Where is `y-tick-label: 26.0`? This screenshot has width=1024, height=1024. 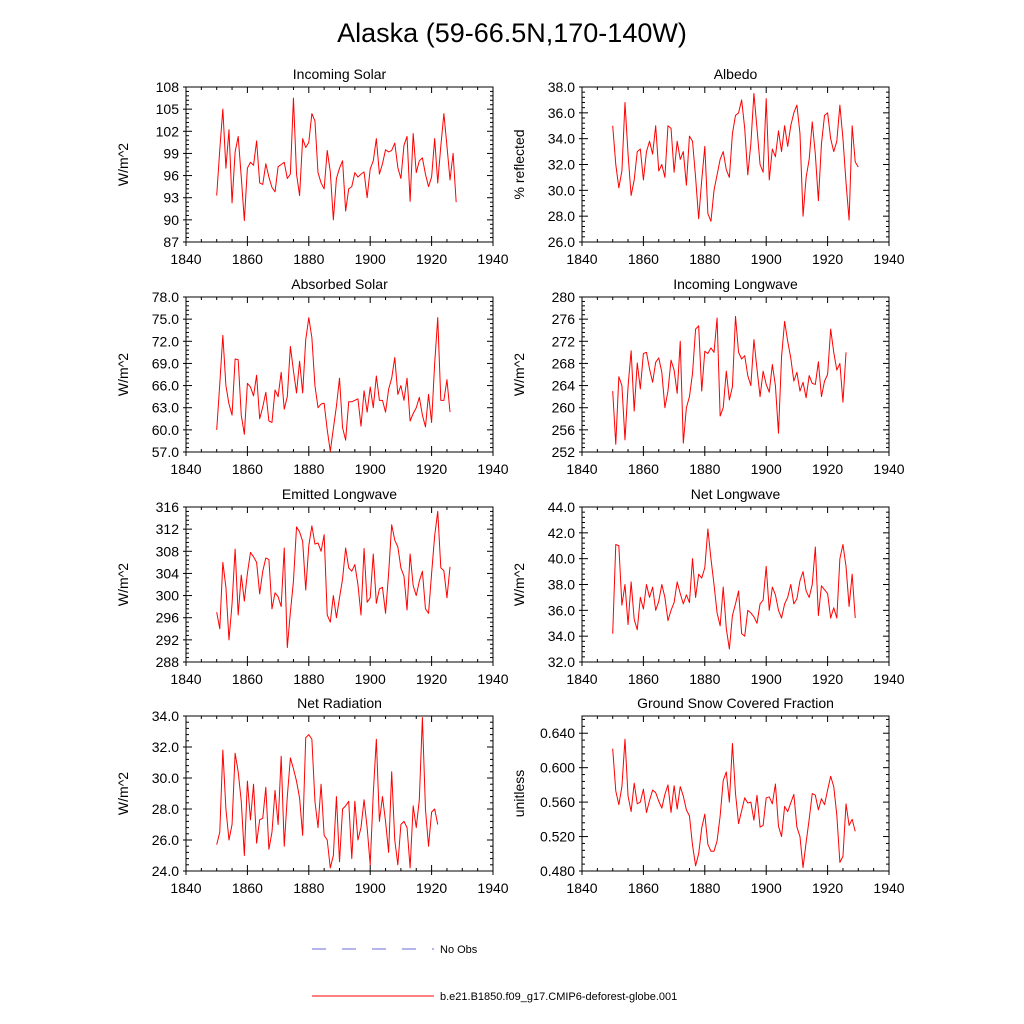
y-tick-label: 26.0 is located at coordinates (165, 840).